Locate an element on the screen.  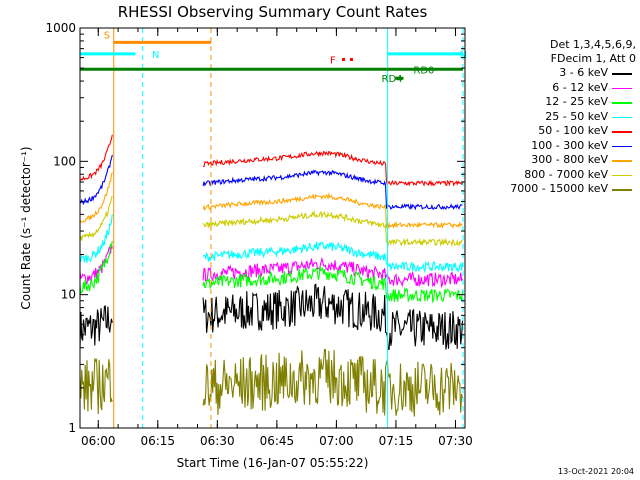
x-tick-label-6: 07:15 is located at coordinates (396, 441).